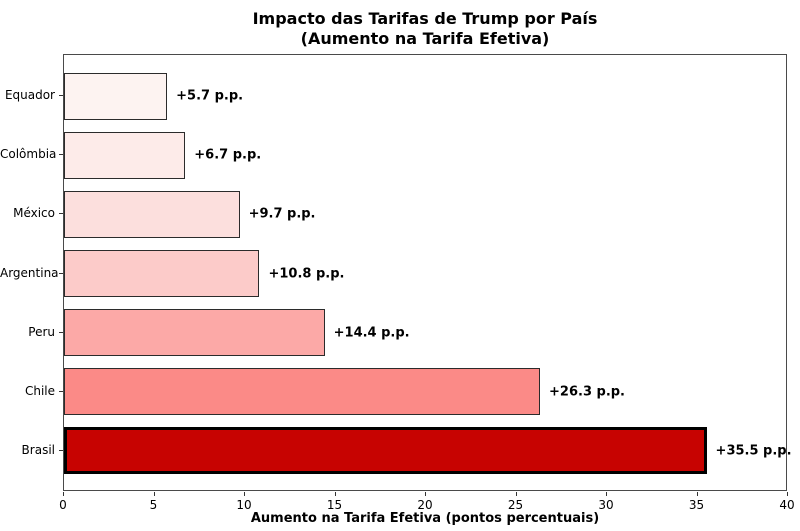 The width and height of the screenshot is (800, 531). What do you see at coordinates (29, 272) in the screenshot?
I see `y-tick-label: Argentina` at bounding box center [29, 272].